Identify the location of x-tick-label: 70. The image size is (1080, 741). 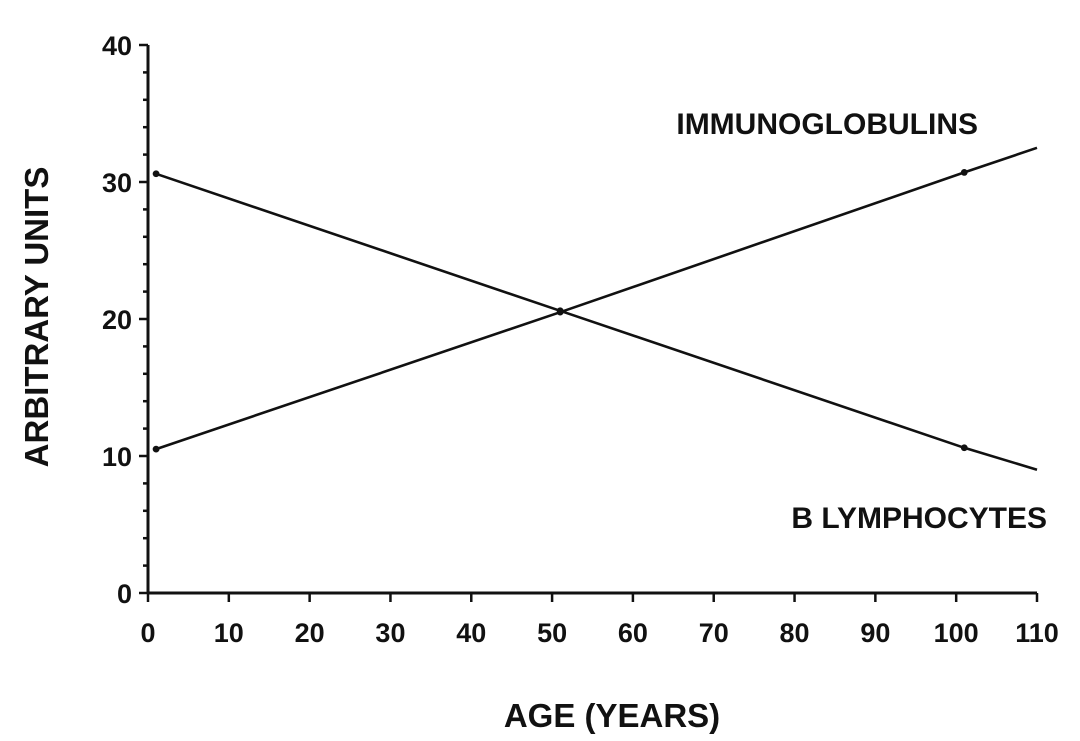
(714, 633).